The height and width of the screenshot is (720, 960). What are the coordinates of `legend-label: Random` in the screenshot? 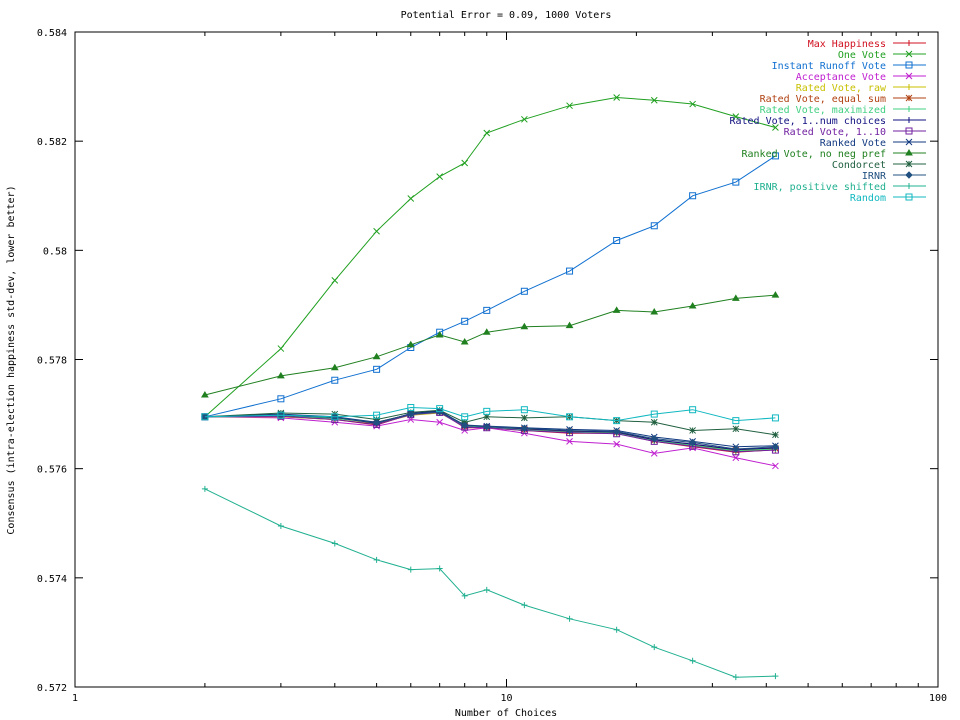 It's located at (868, 198).